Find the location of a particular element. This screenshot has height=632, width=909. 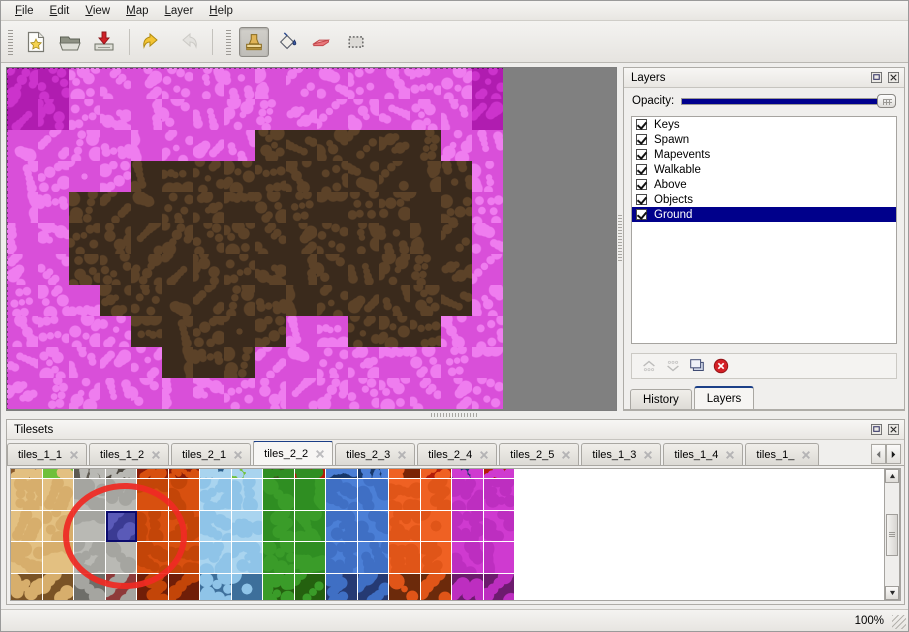

eraser-button is located at coordinates (322, 42).